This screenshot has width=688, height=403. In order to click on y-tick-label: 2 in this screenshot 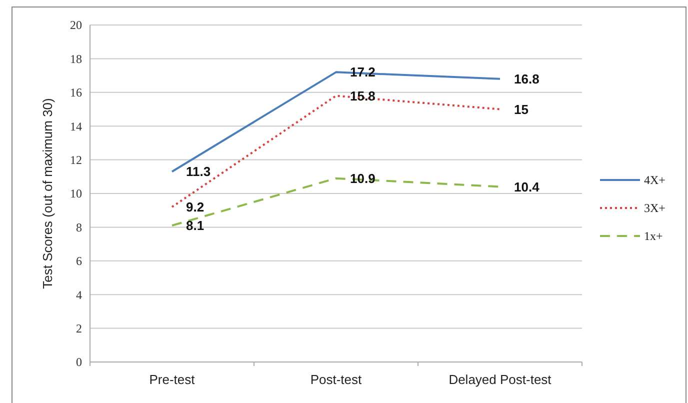, I will do `click(79, 329)`.